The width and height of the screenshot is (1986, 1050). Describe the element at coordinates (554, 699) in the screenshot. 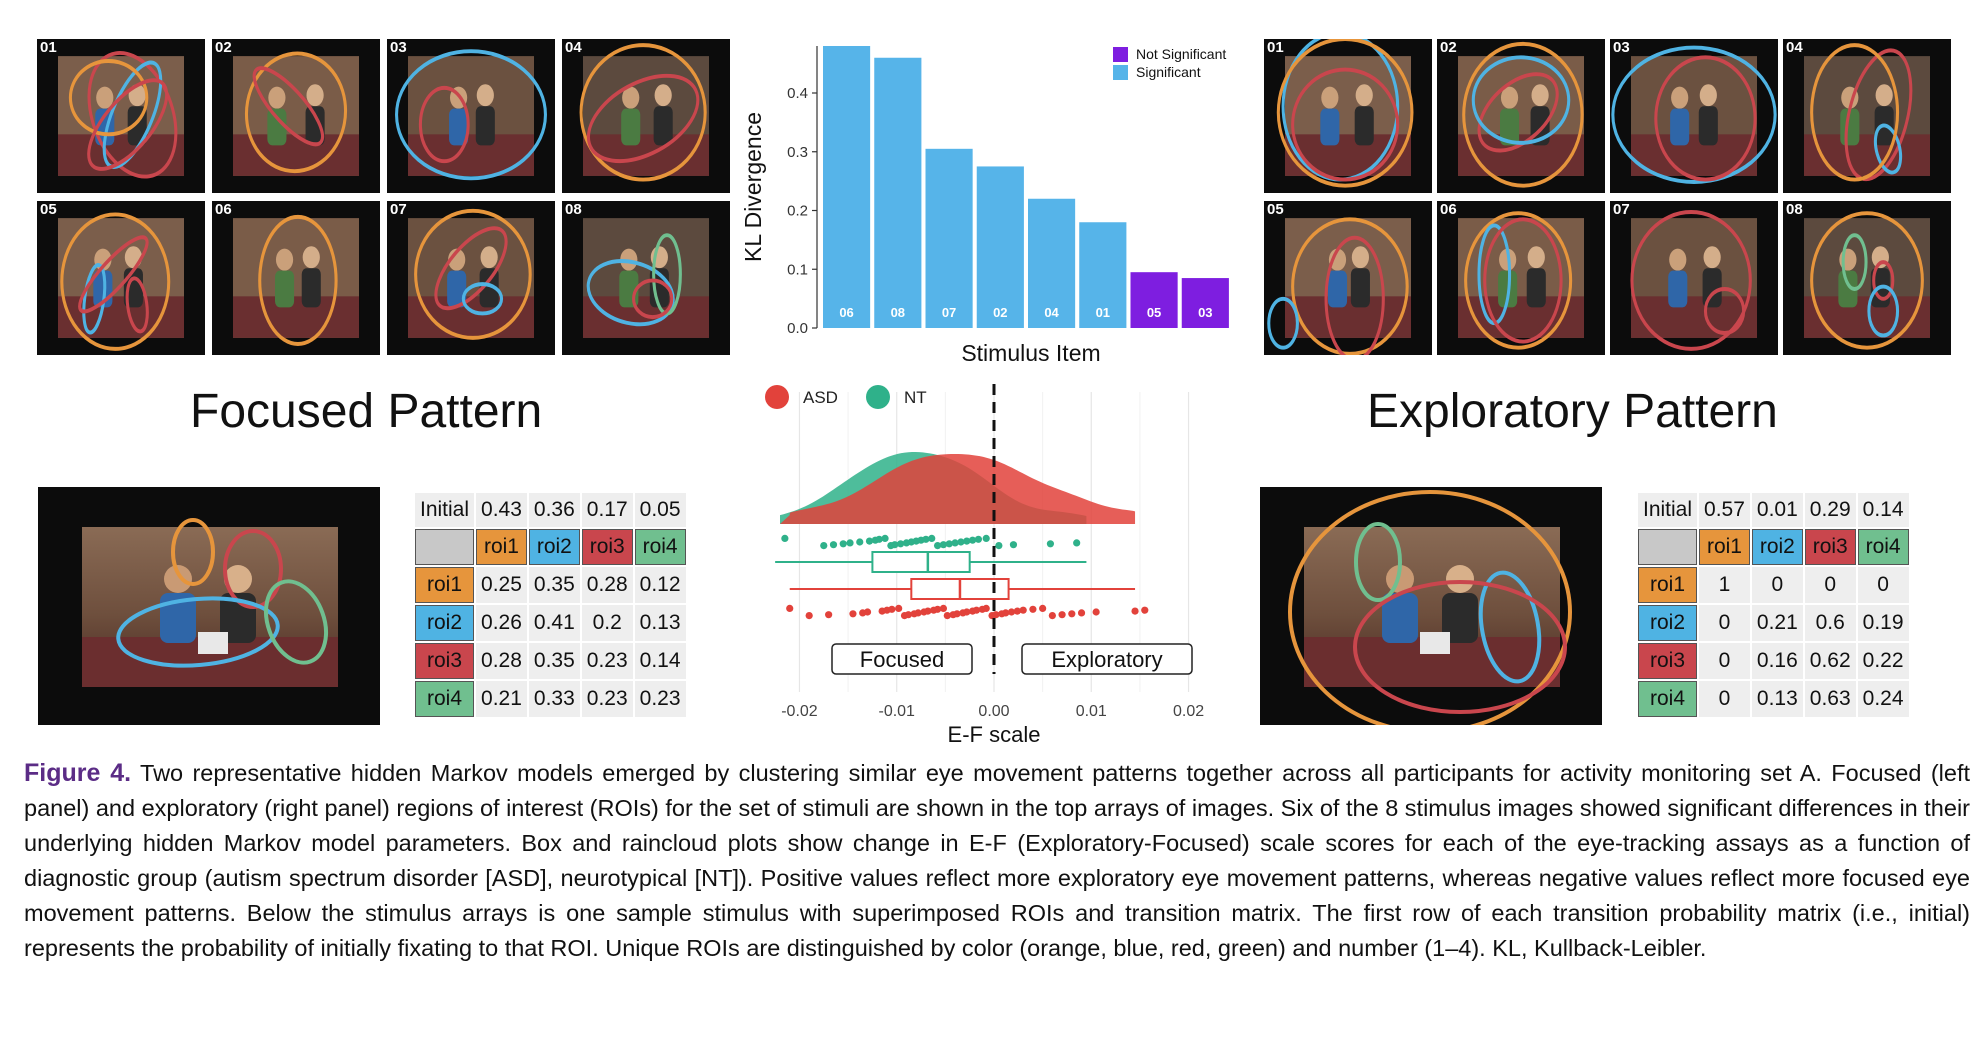

I see `matrix-cell: 0.33` at that location.